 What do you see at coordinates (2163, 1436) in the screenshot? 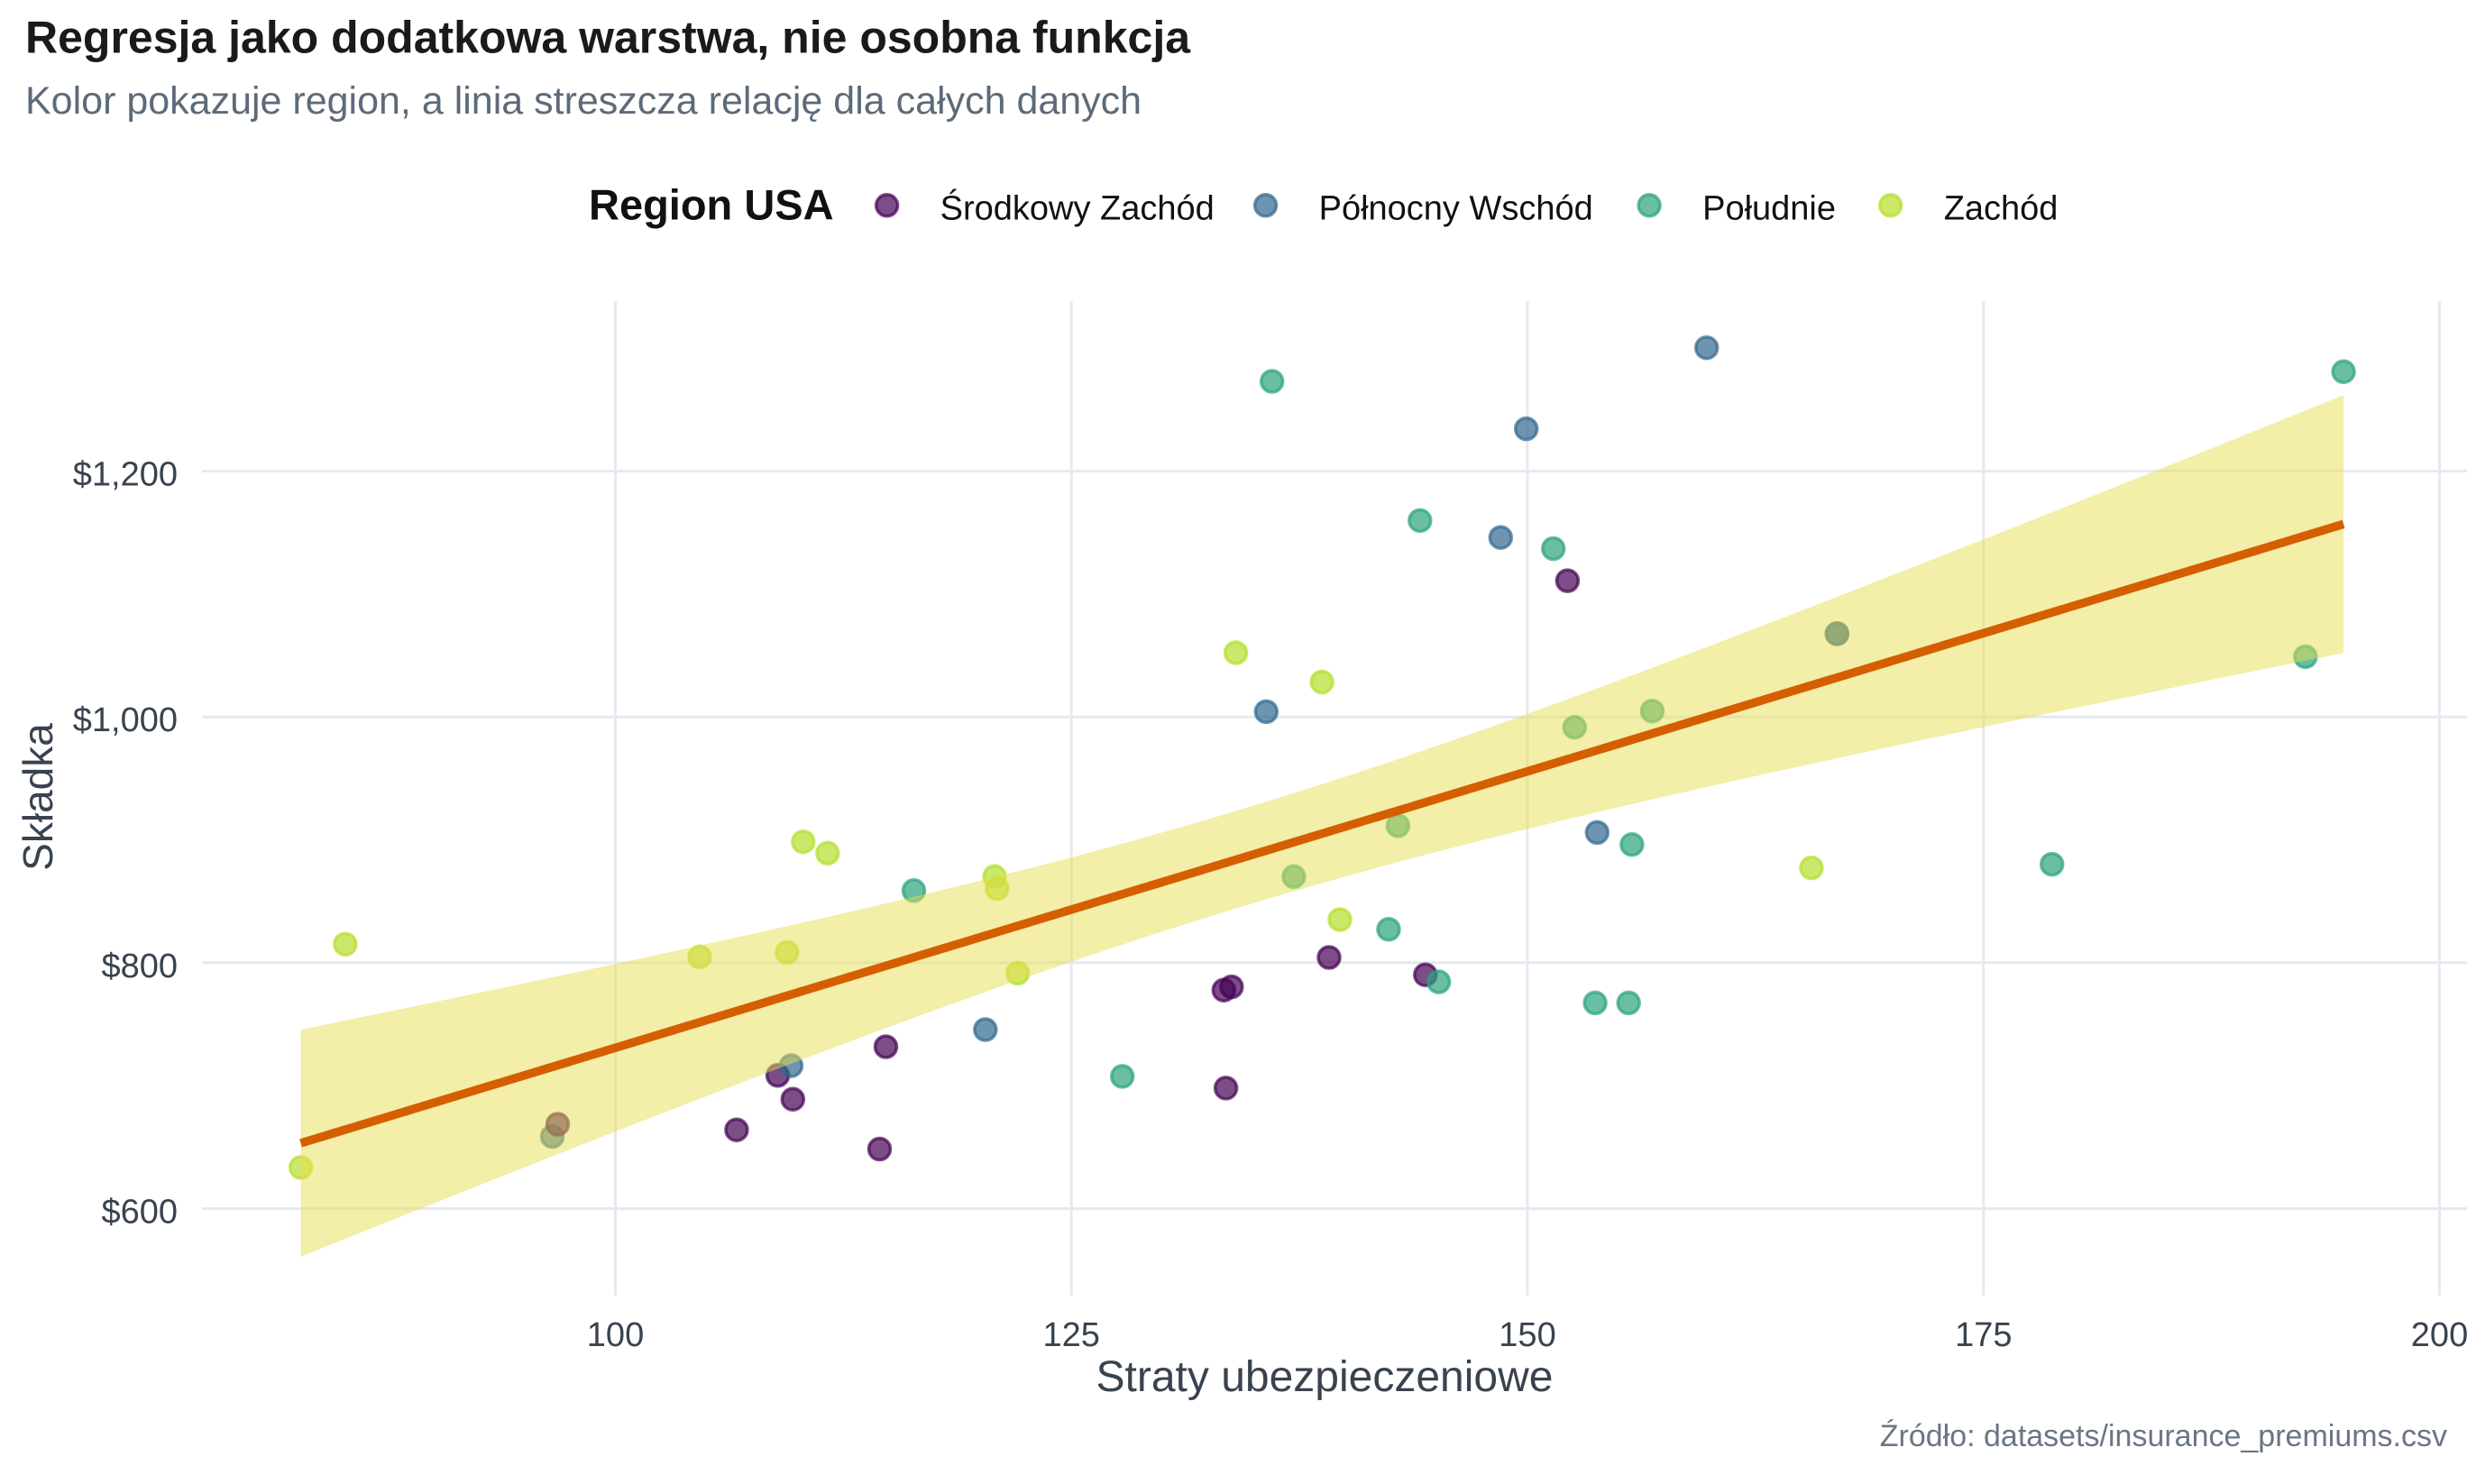
I see `svg-text:Źródło: datasets/insurance_pre: Źródło: datasets/insurance_premiums.csv` at bounding box center [2163, 1436].